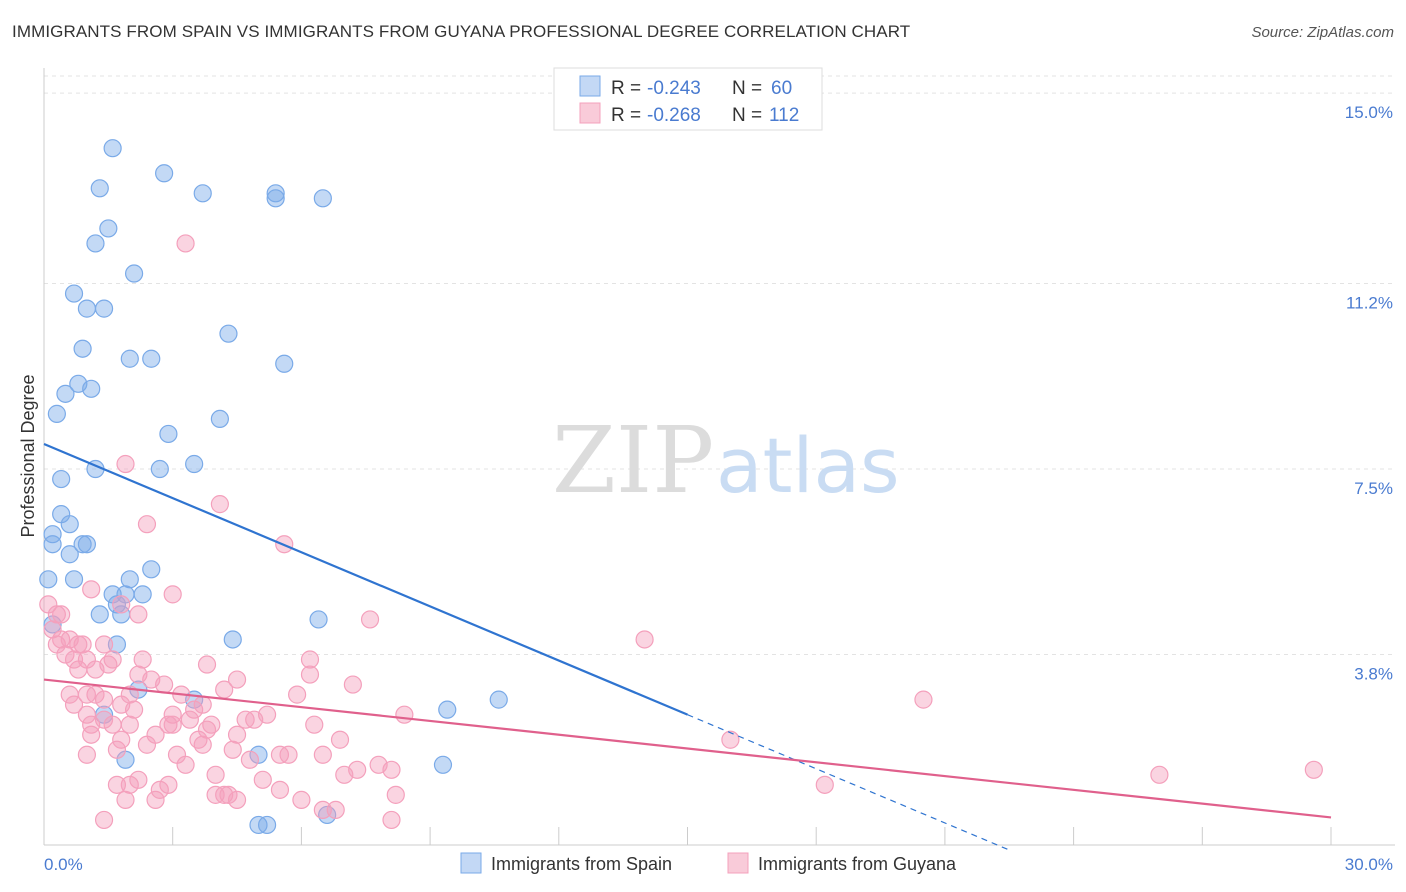 This screenshot has height=892, width=1406. I want to click on legend-box: R = -0.243 N = 60 R = -0.268 N = 112, so click(688, 99).